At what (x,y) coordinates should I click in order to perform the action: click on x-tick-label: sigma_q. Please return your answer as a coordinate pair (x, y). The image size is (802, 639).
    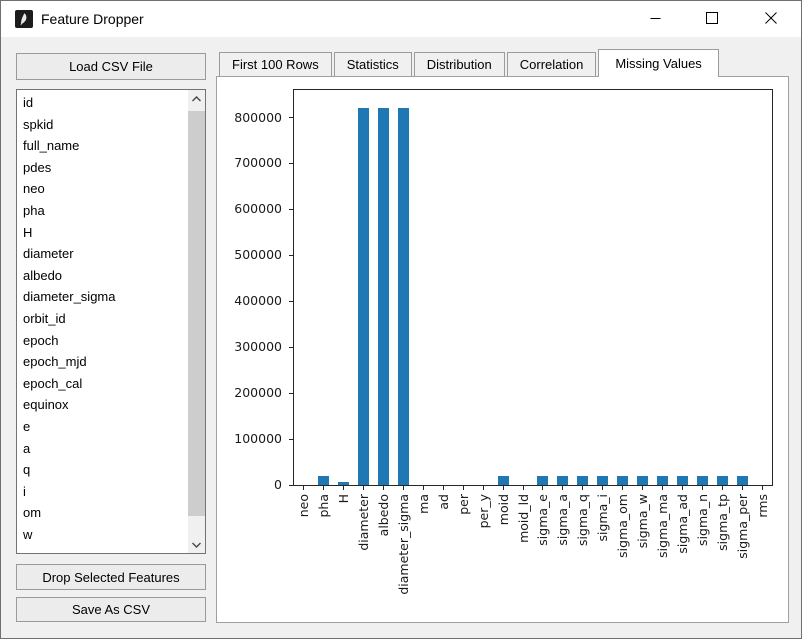
    Looking at the image, I should click on (583, 520).